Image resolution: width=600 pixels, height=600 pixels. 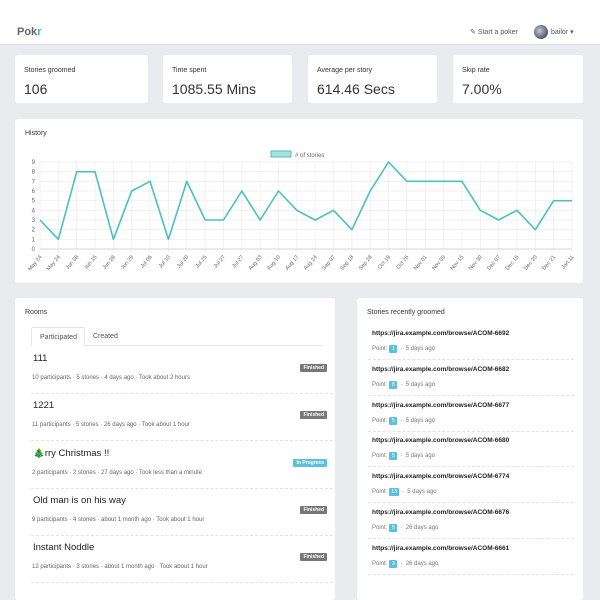 I want to click on x-tick-label: Jul 20, so click(x=183, y=261).